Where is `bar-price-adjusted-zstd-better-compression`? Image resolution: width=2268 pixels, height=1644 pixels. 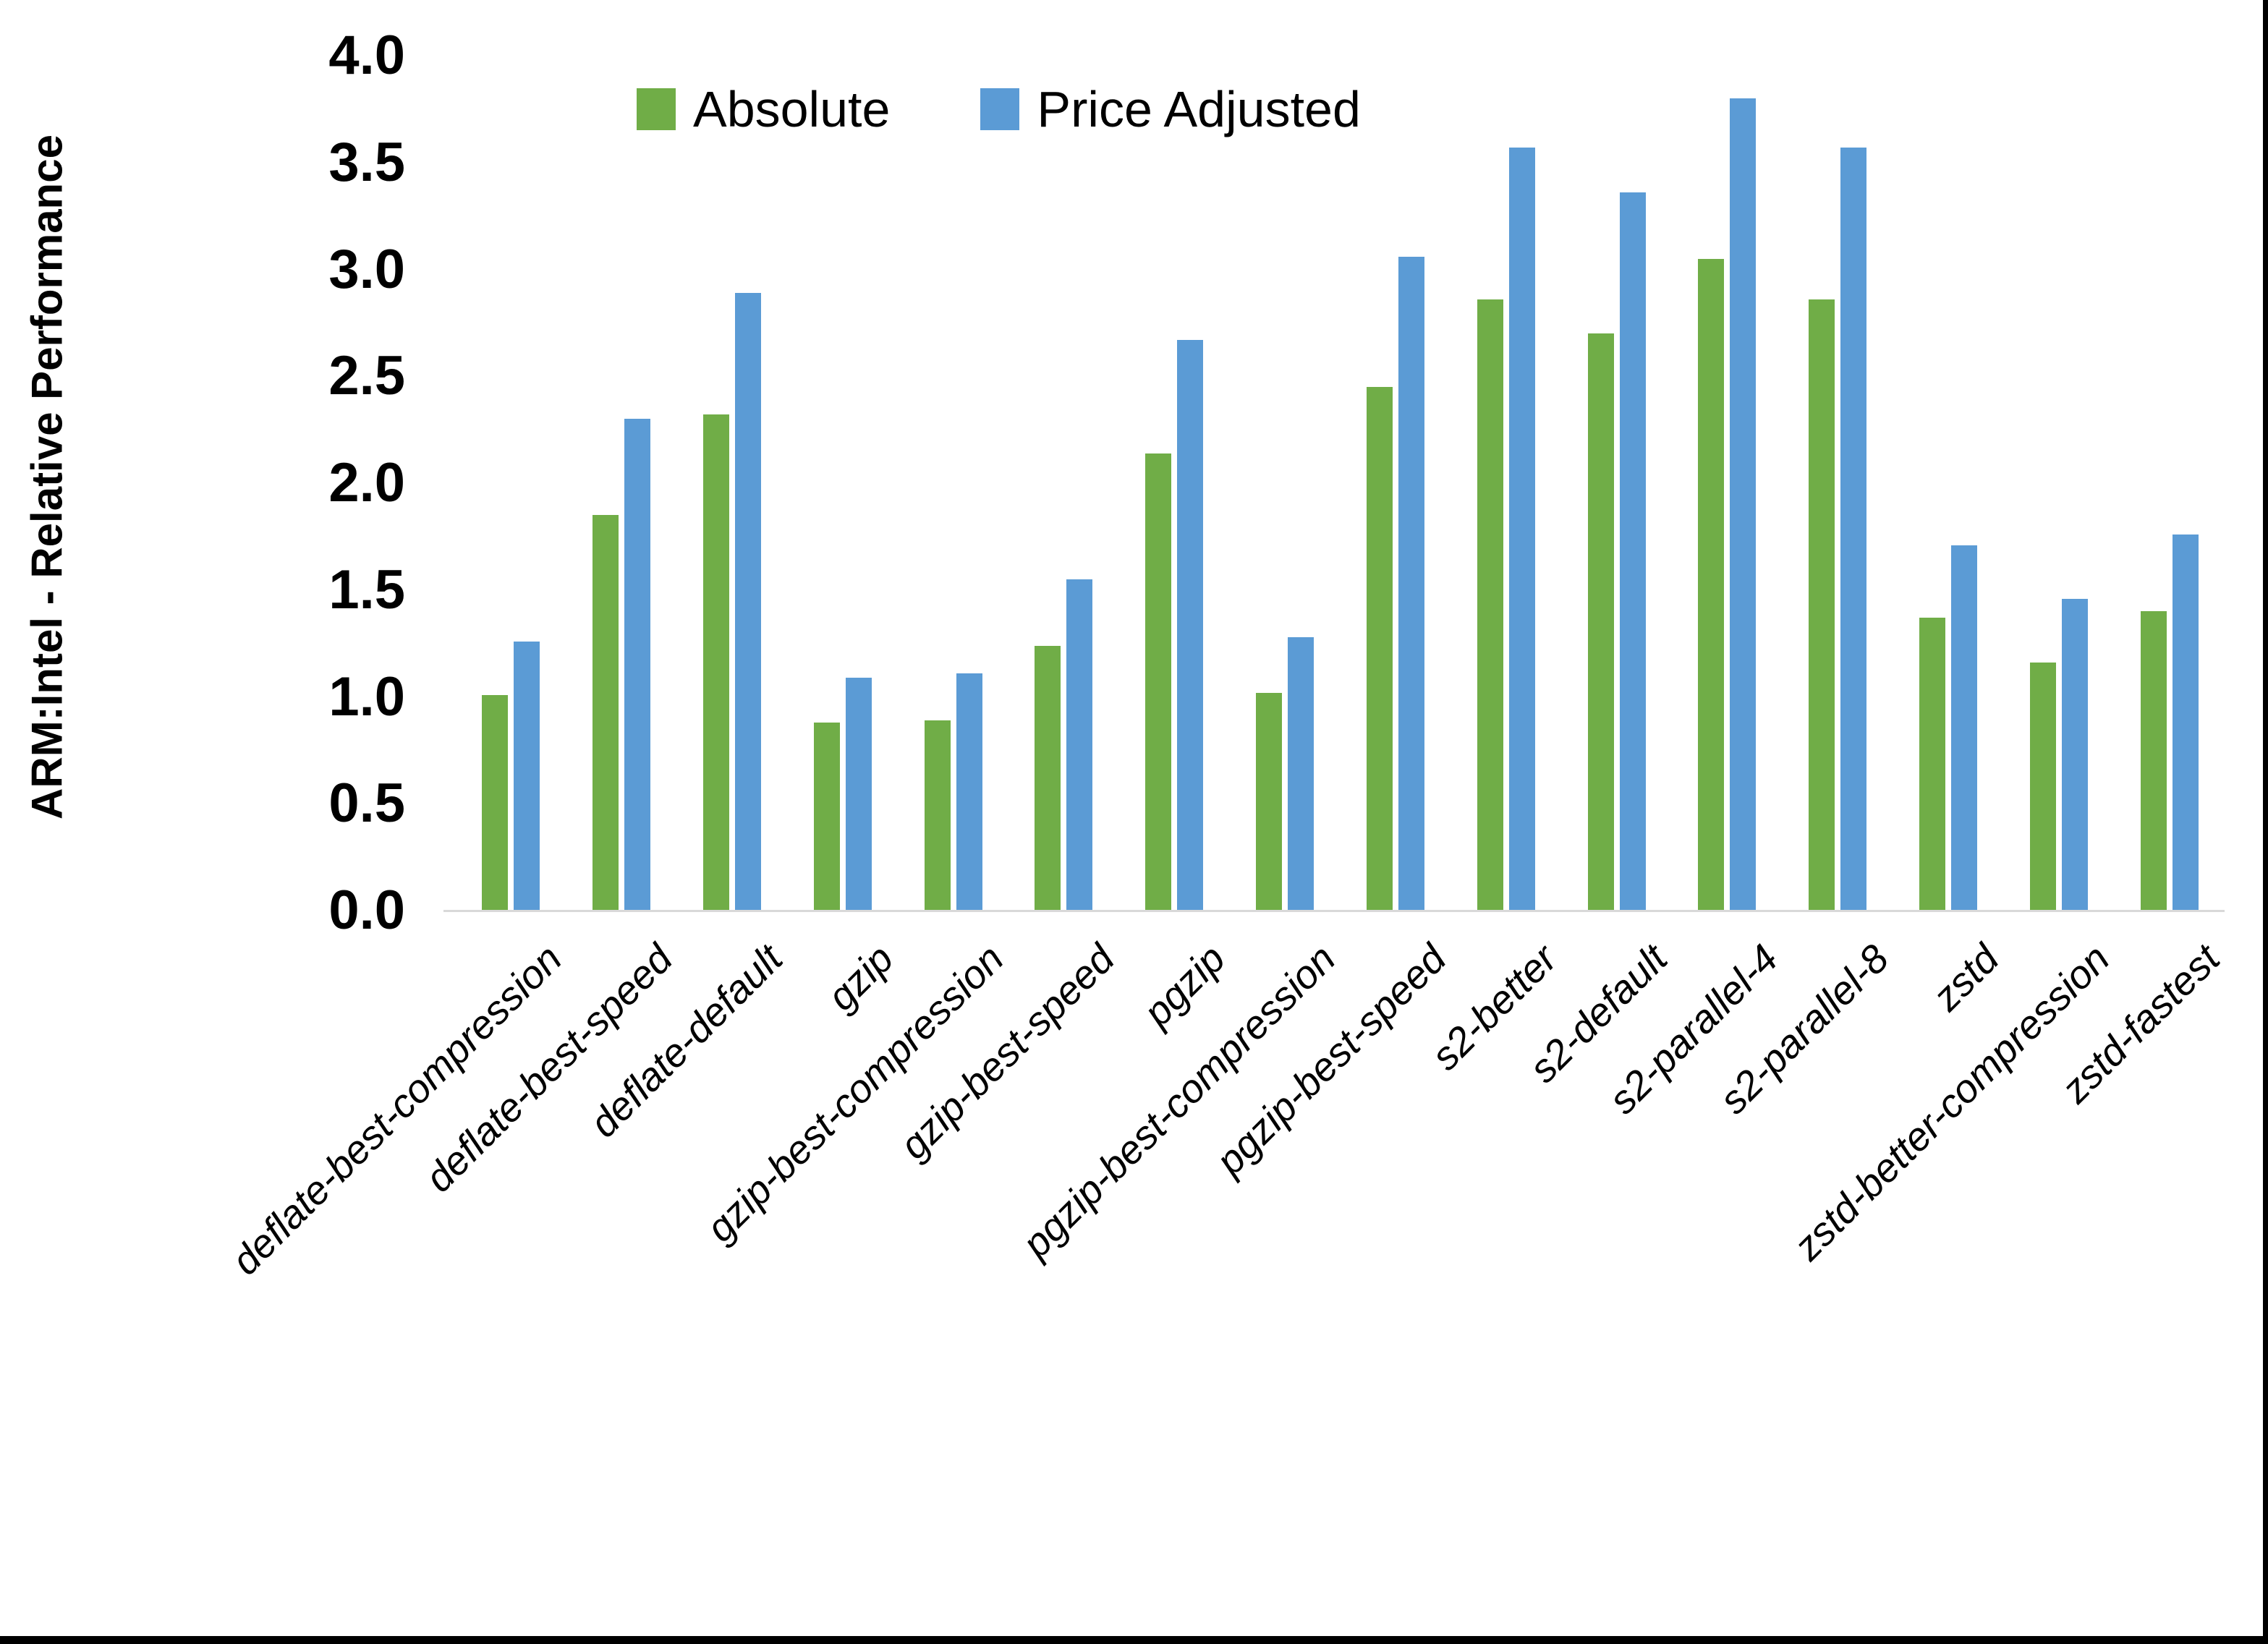
bar-price-adjusted-zstd-better-compression is located at coordinates (2074, 754).